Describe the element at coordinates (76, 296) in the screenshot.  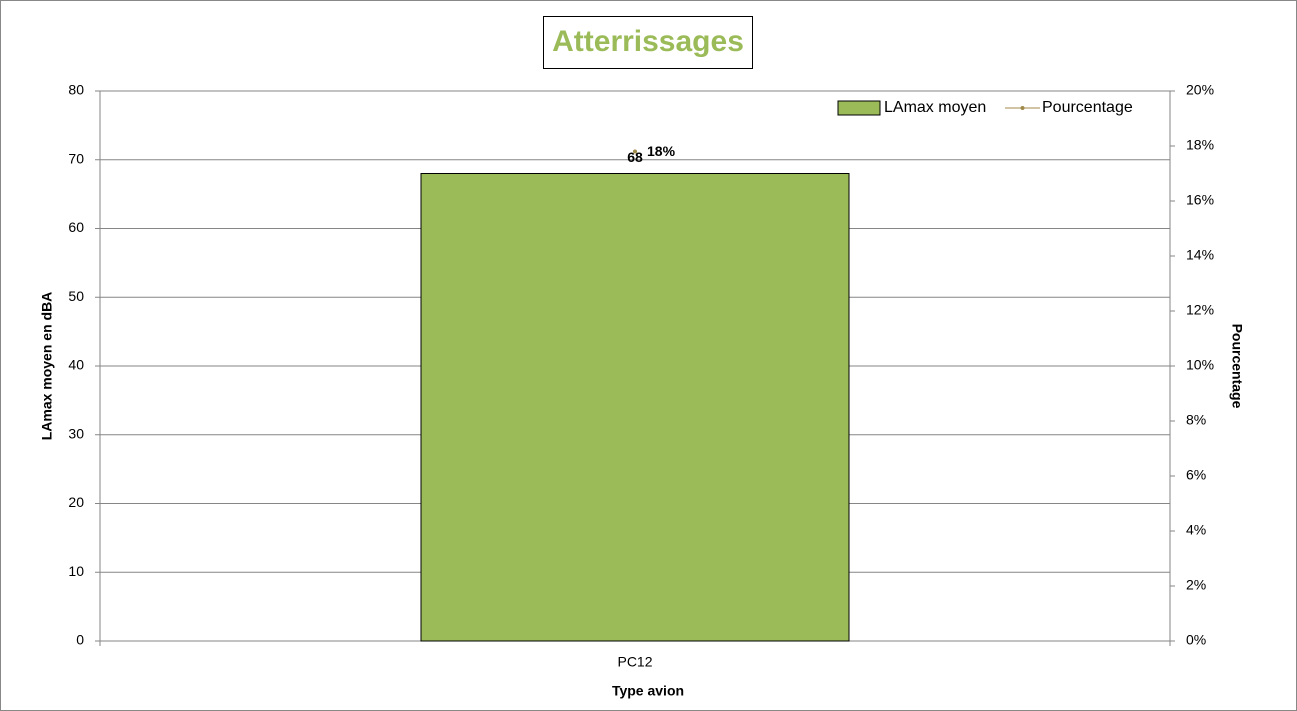
I see `y-tick-label: 50` at that location.